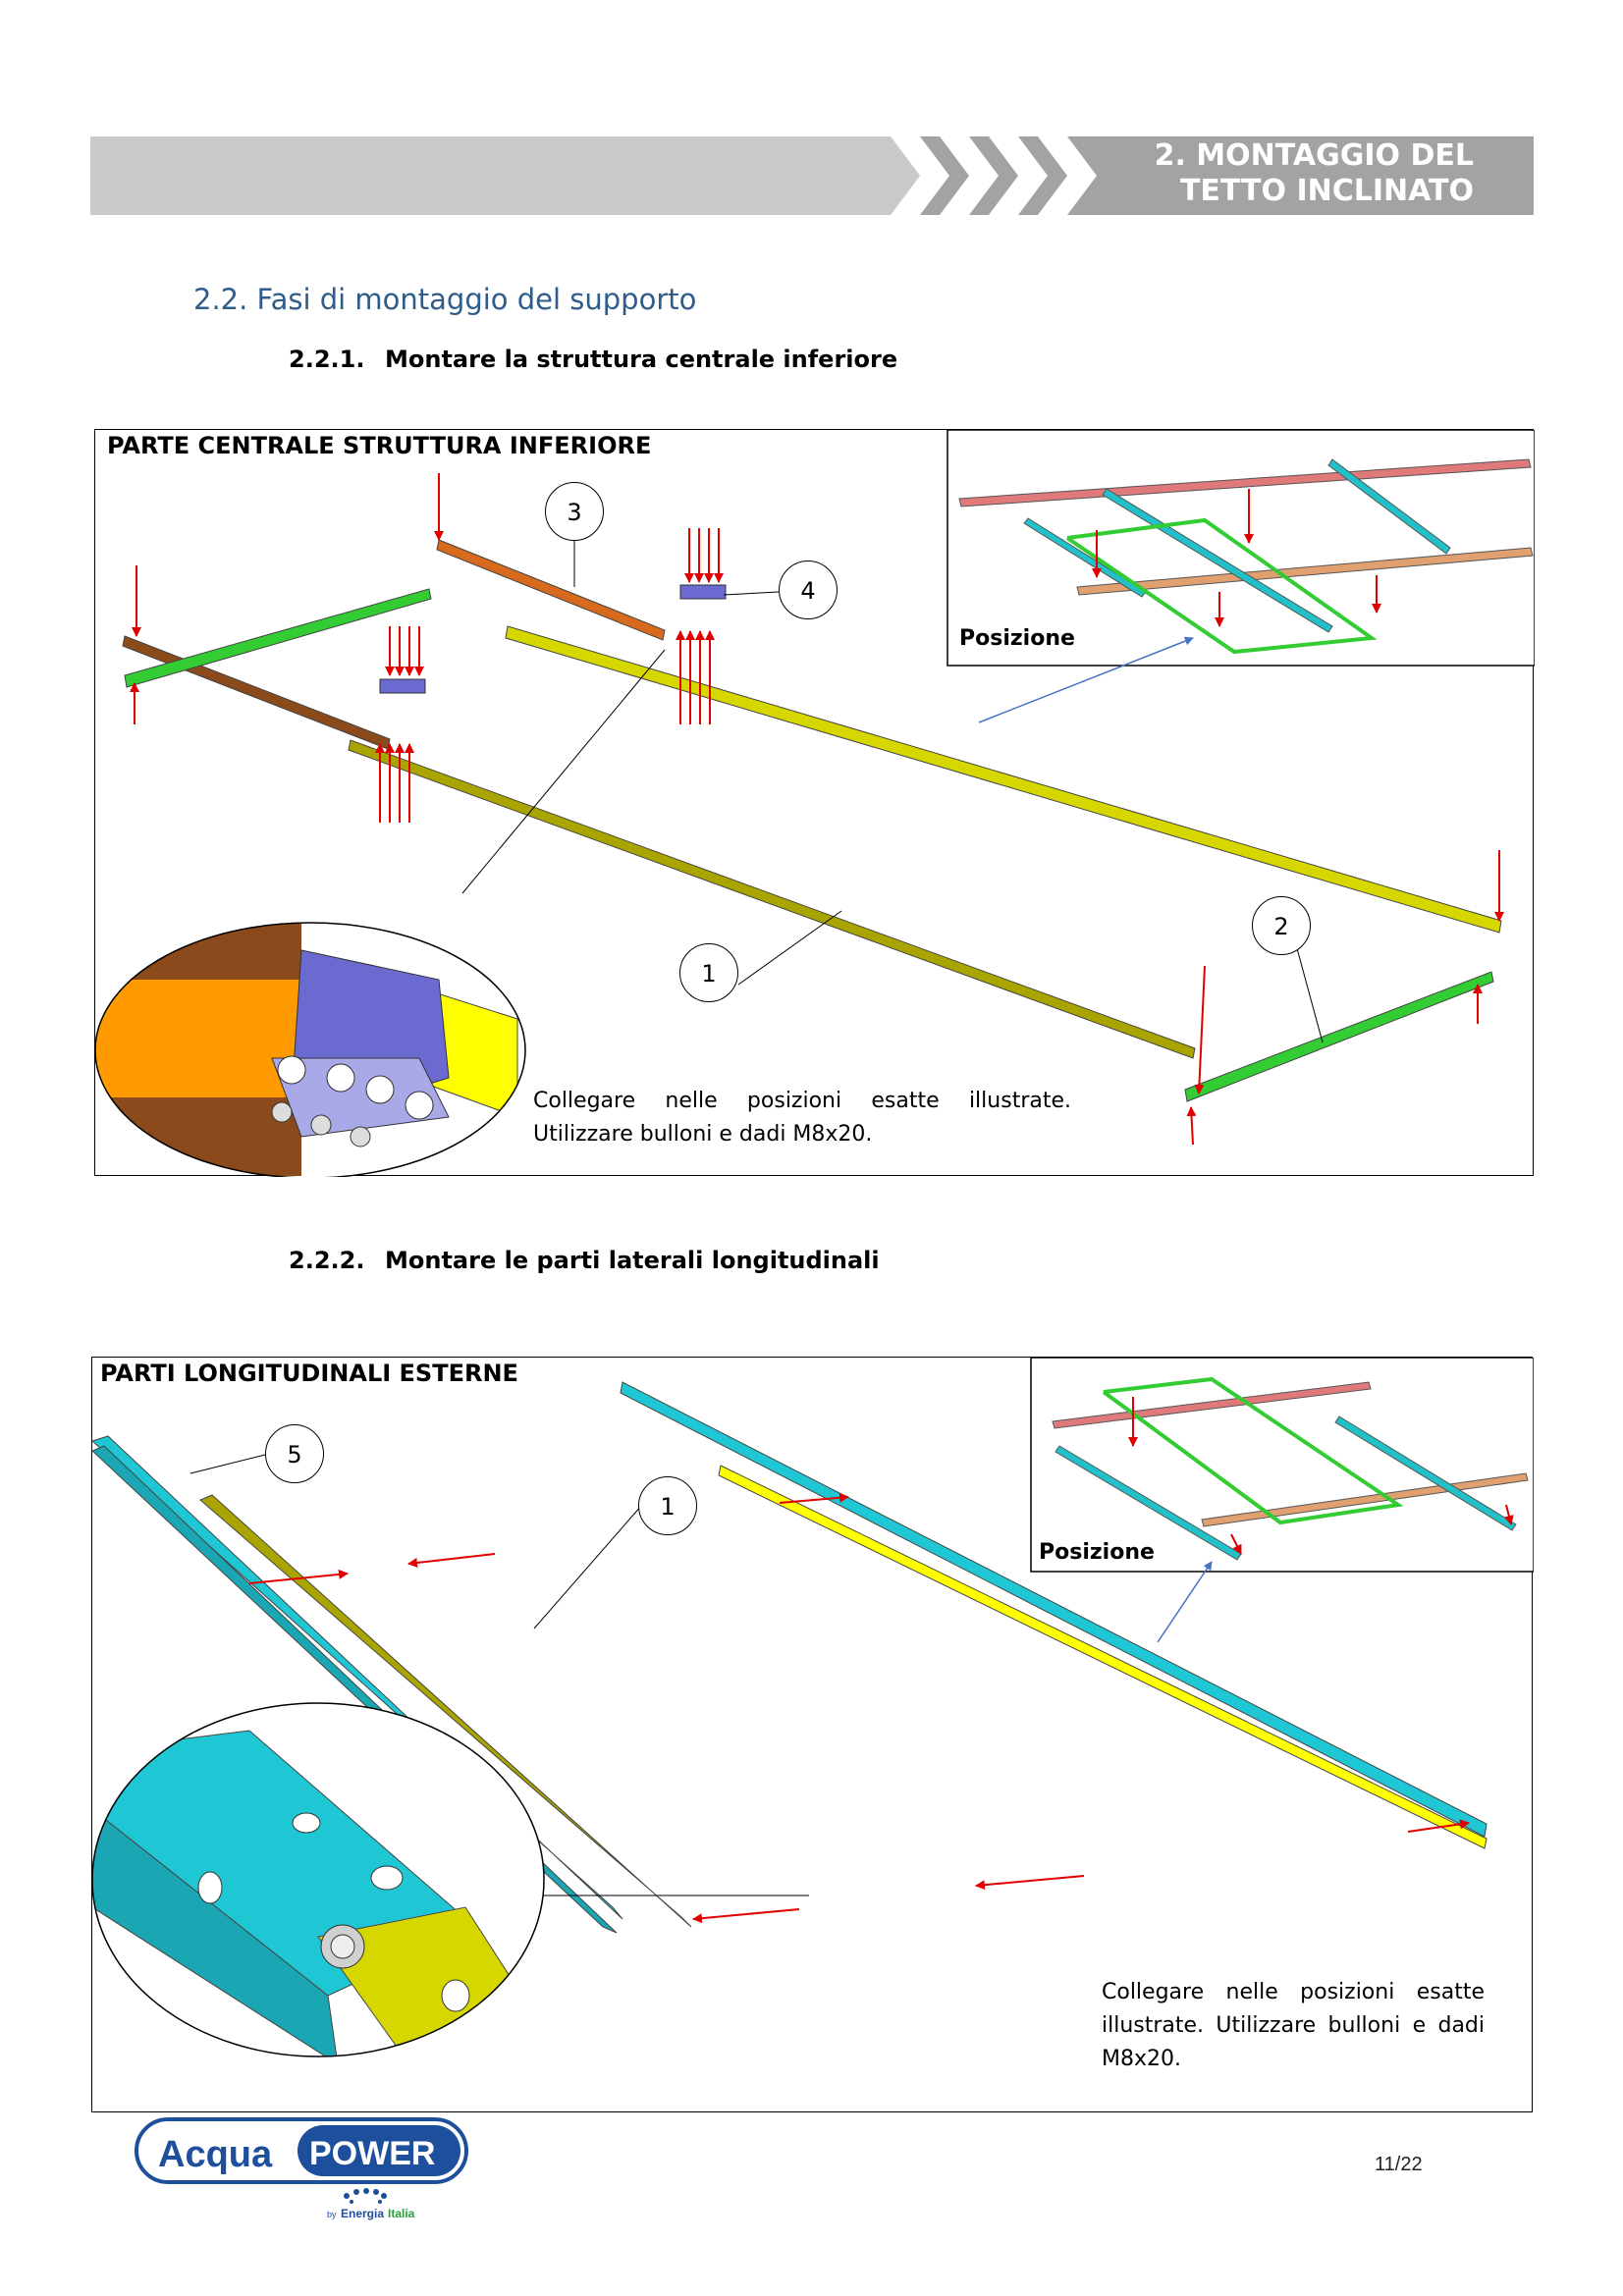 This screenshot has height=2296, width=1623. What do you see at coordinates (216, 2154) in the screenshot?
I see `logo-word-acqua: Acqua` at bounding box center [216, 2154].